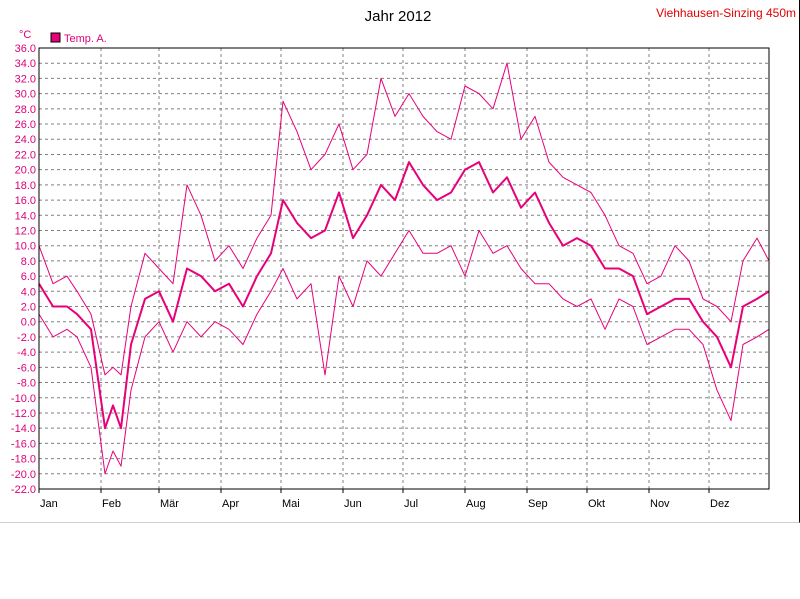  I want to click on y-tick-label: 18.0, so click(25, 186).